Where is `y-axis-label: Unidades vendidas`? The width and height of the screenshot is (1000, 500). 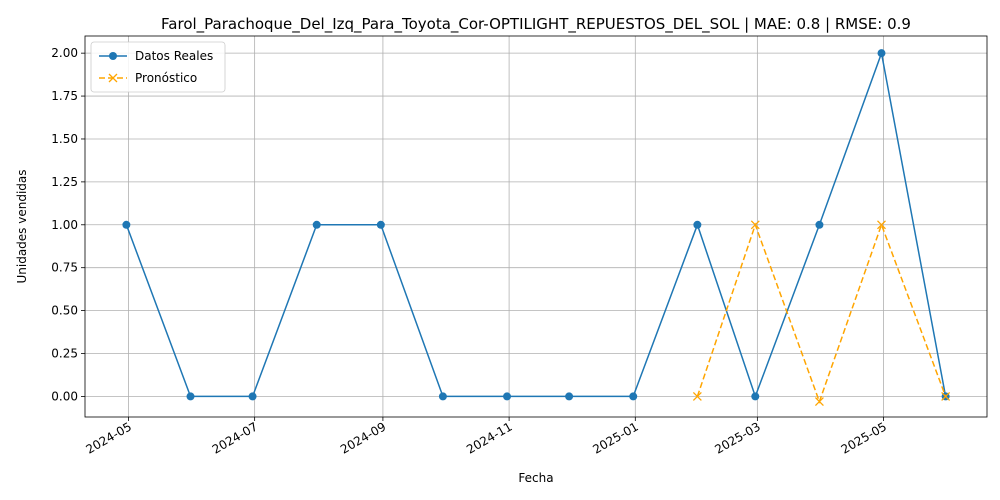
y-axis-label: Unidades vendidas is located at coordinates (22, 226).